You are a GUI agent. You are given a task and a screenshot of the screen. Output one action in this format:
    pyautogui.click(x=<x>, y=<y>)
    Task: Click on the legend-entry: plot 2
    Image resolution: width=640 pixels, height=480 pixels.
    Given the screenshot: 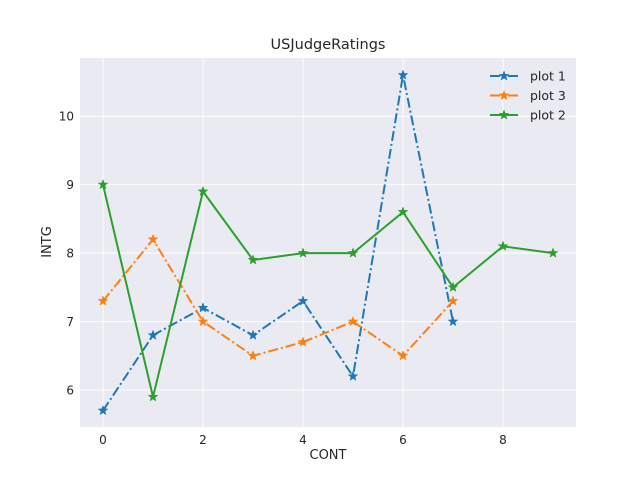 What is the action you would take?
    pyautogui.click(x=528, y=115)
    